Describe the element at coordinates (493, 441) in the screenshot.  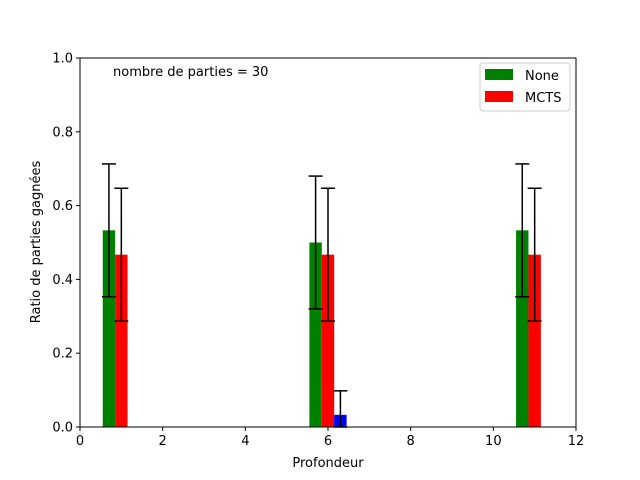
I see `x-tick-label: 10` at that location.